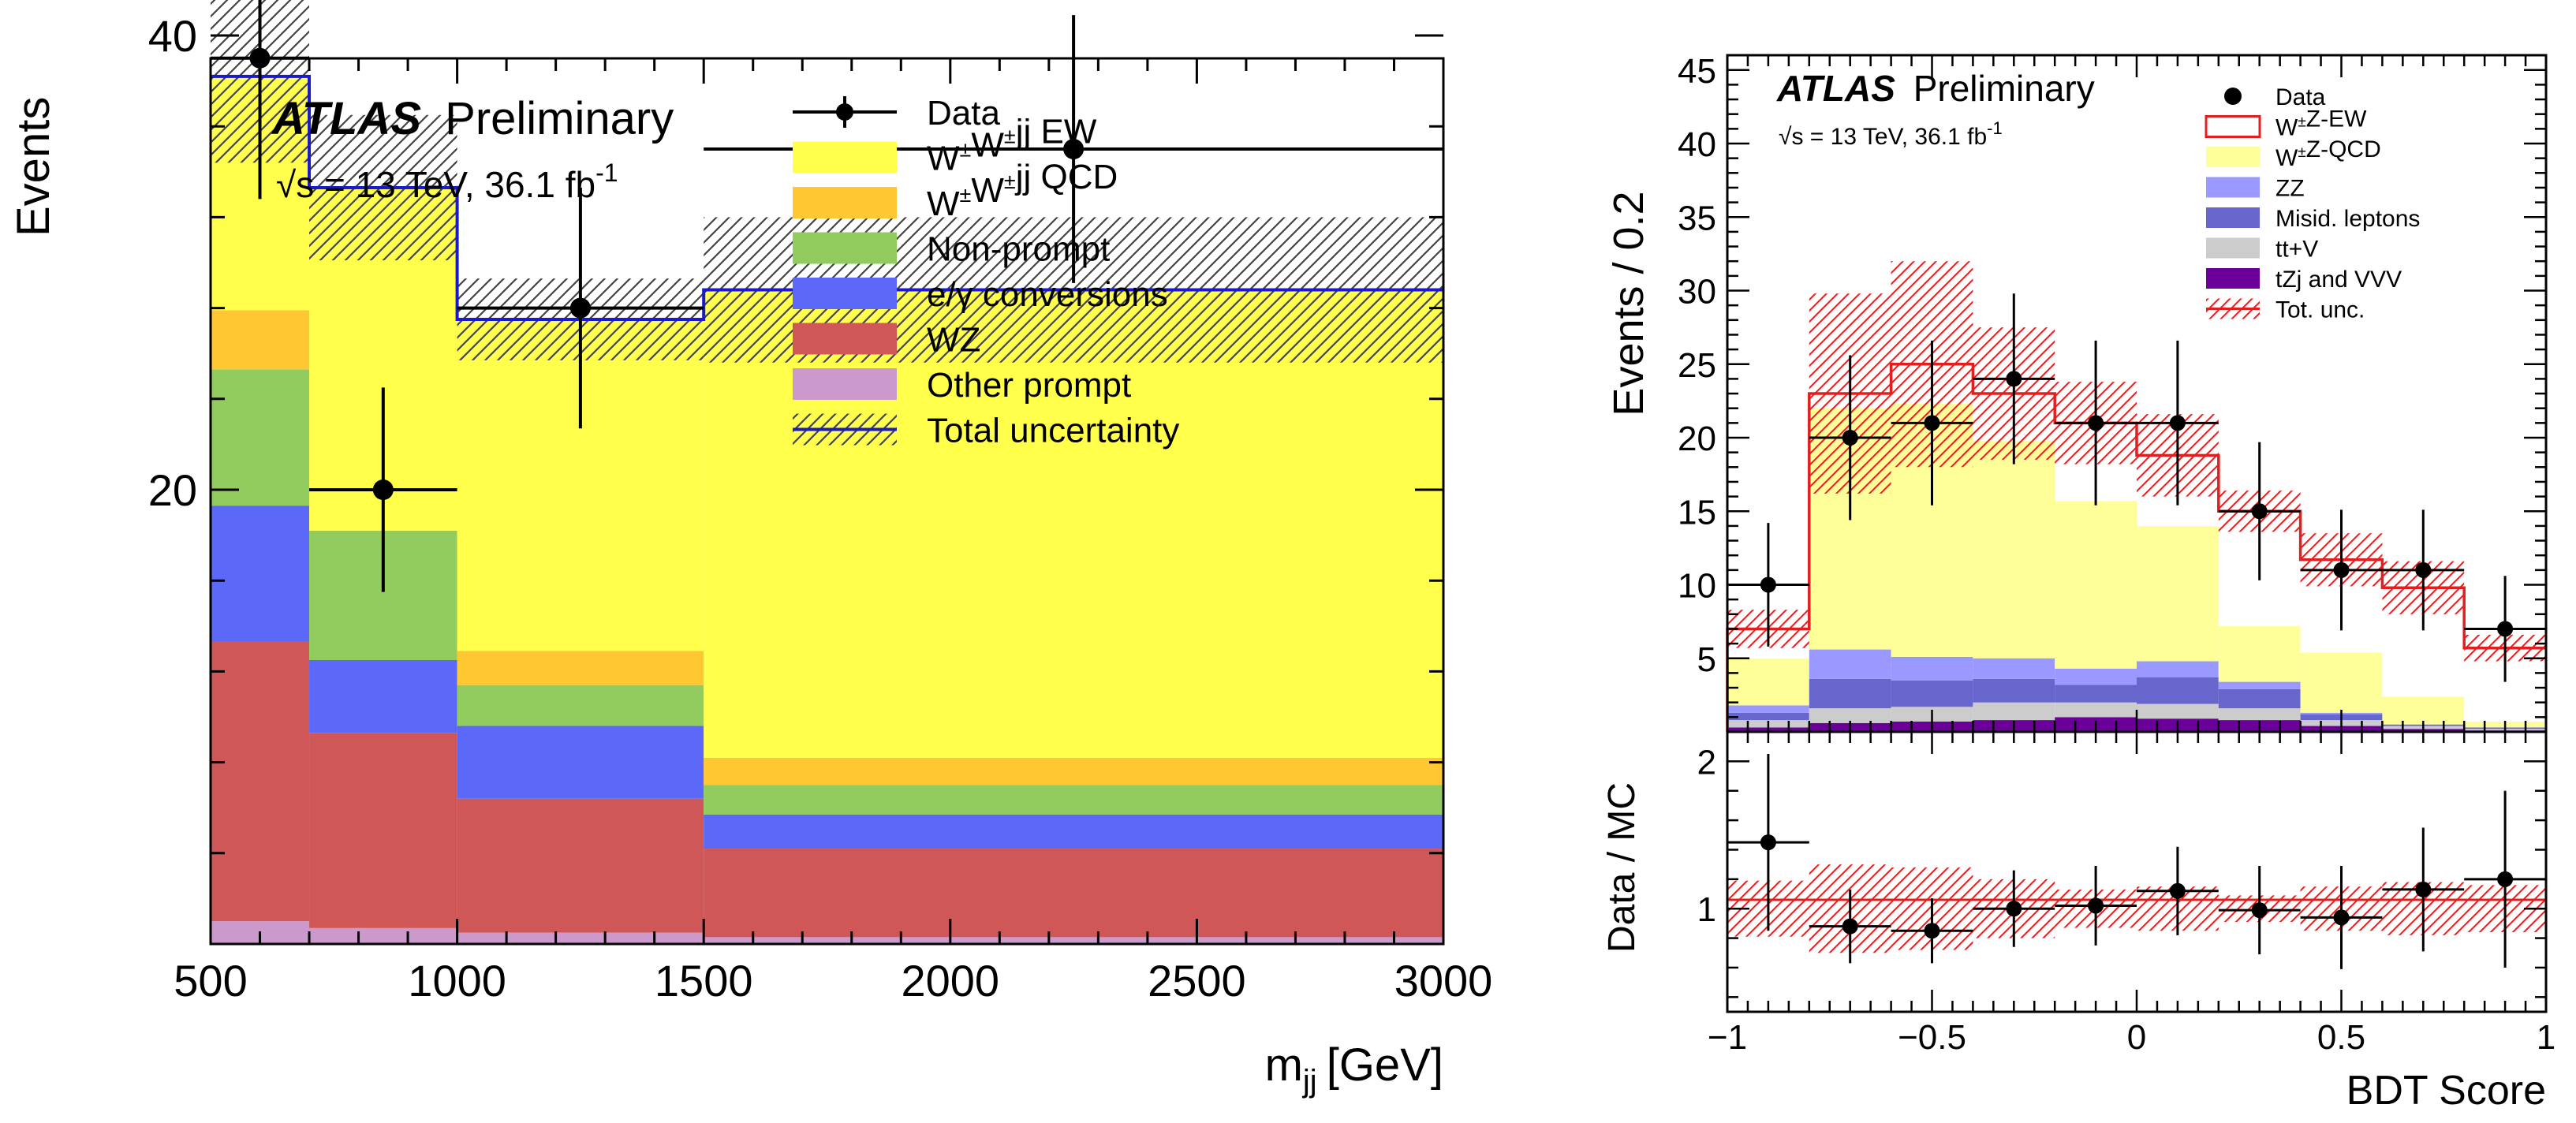  Describe the element at coordinates (2296, 250) in the screenshot. I see `right-legend-label: tt+V` at that location.